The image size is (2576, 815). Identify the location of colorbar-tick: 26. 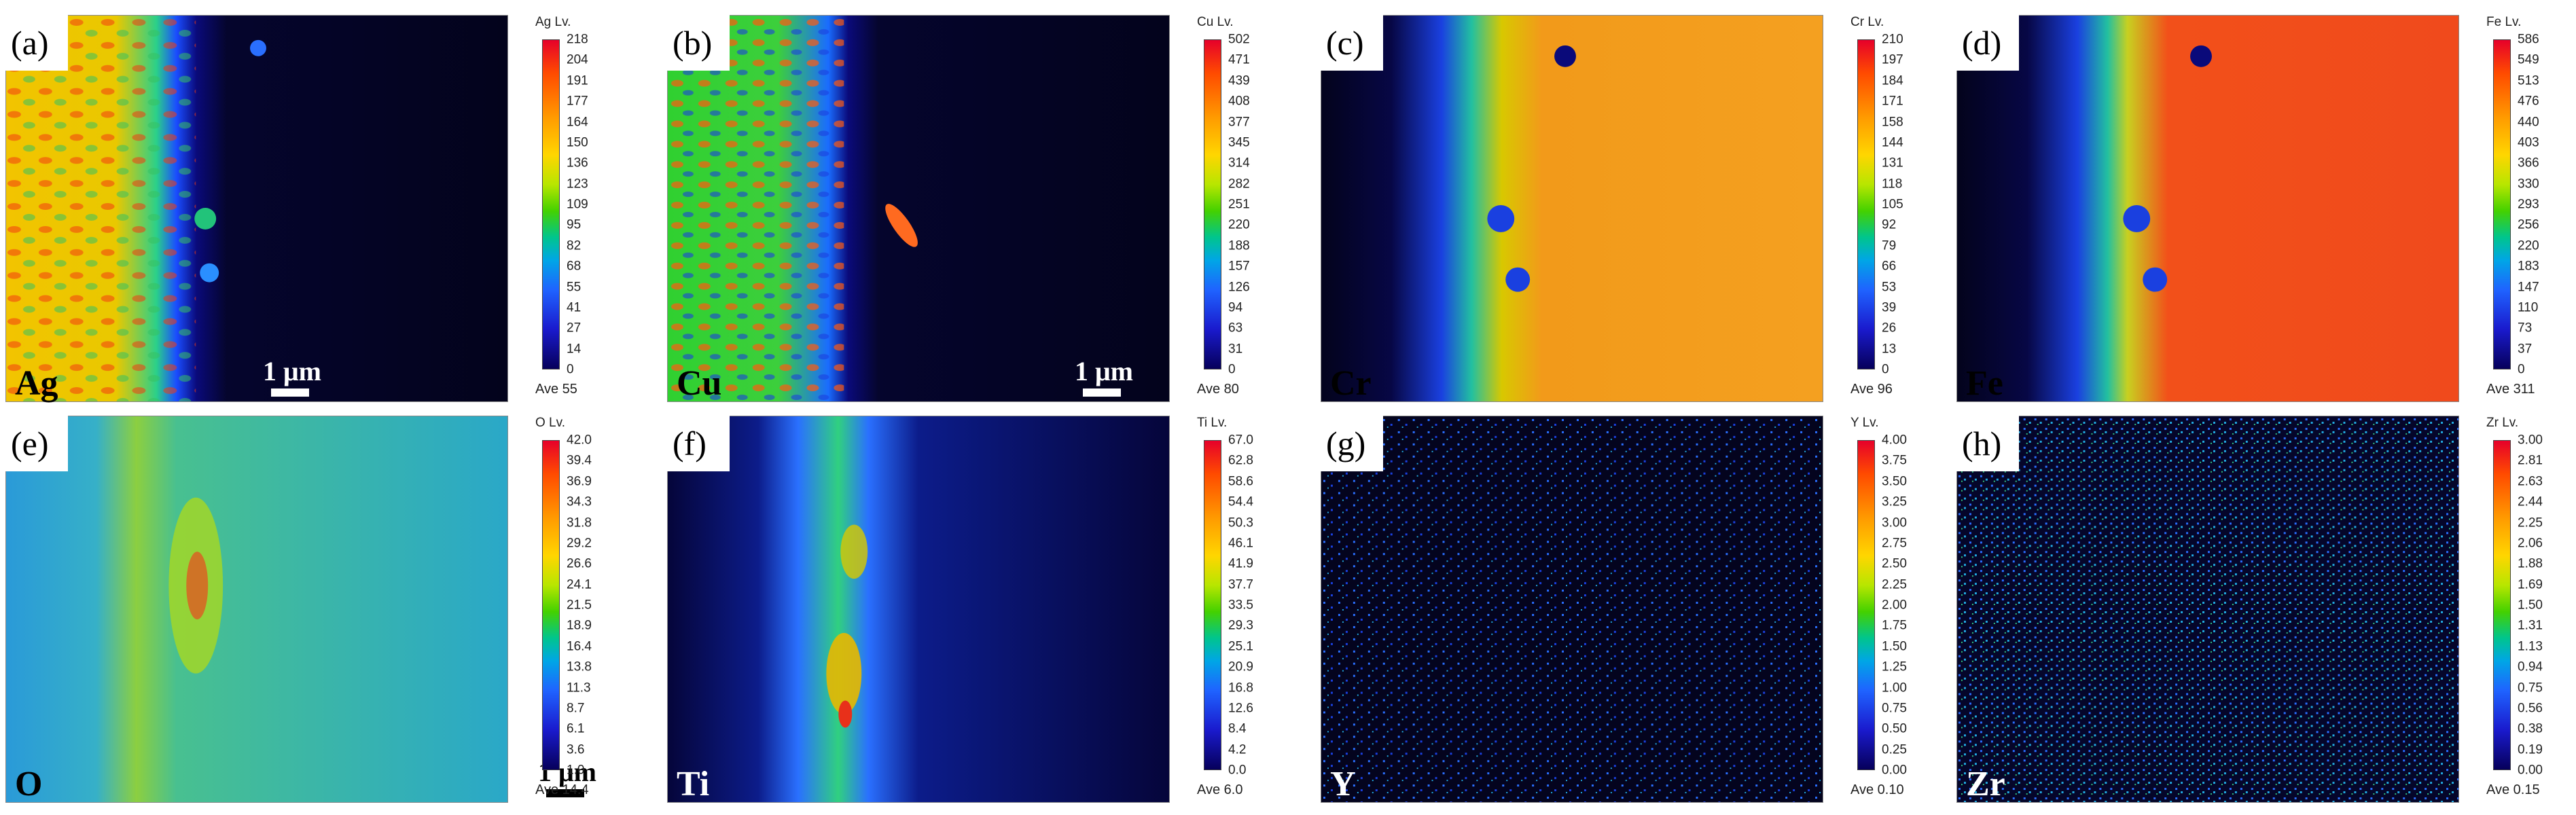
(1889, 328).